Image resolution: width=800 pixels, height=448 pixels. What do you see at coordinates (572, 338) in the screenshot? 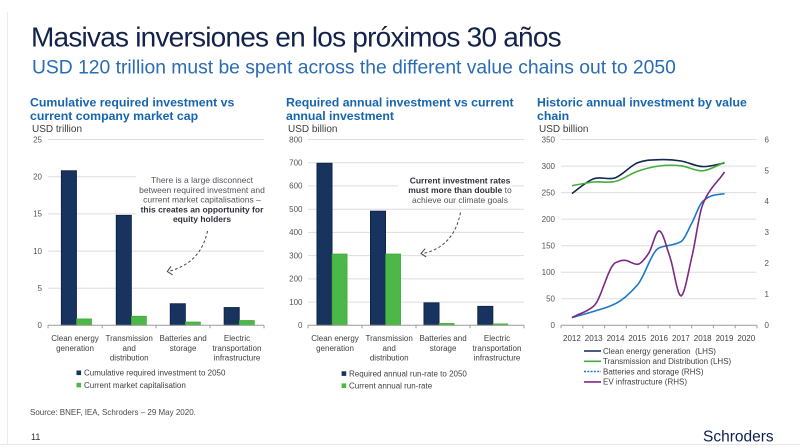
I see `svg-text: 2012` at bounding box center [572, 338].